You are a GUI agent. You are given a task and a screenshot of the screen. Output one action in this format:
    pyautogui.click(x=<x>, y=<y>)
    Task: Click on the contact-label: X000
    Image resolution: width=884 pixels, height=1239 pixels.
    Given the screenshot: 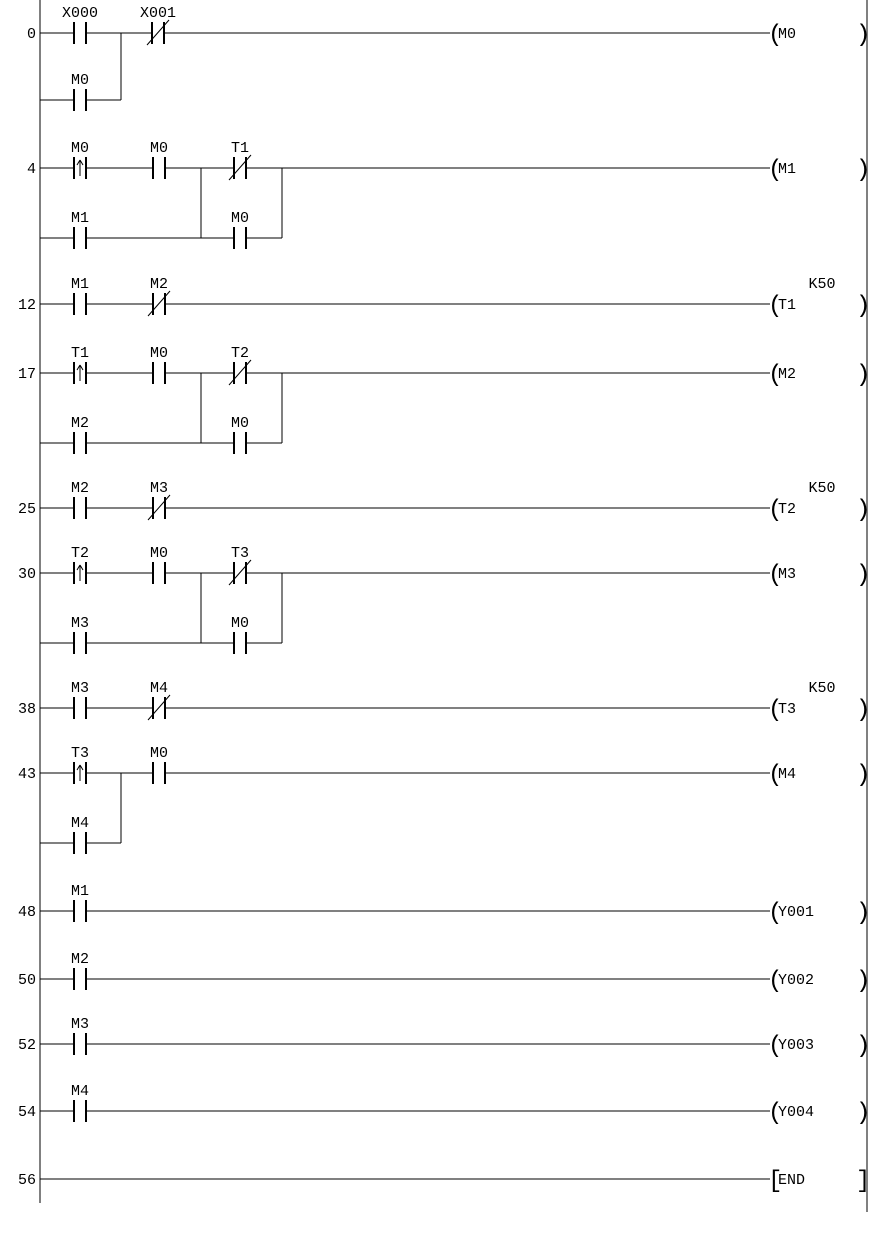 What is the action you would take?
    pyautogui.click(x=80, y=13)
    